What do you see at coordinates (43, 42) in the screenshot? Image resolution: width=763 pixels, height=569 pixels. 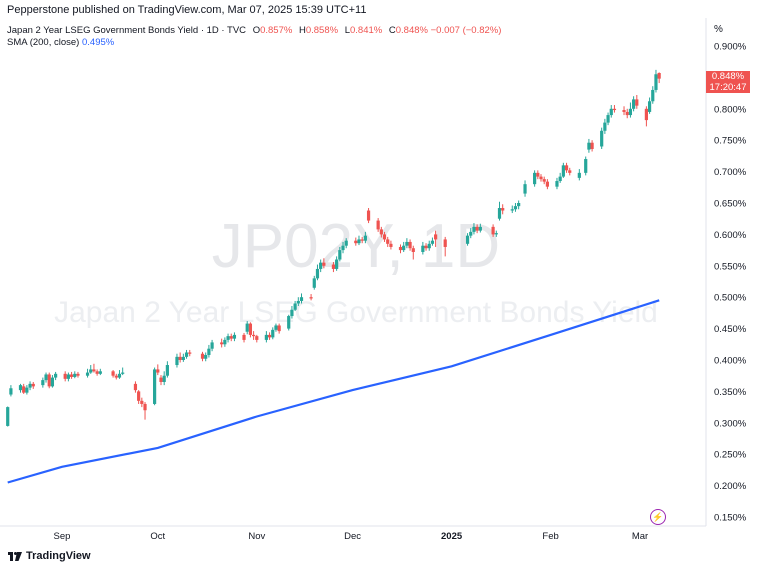 I see `sma-label: SMA (200, close)` at bounding box center [43, 42].